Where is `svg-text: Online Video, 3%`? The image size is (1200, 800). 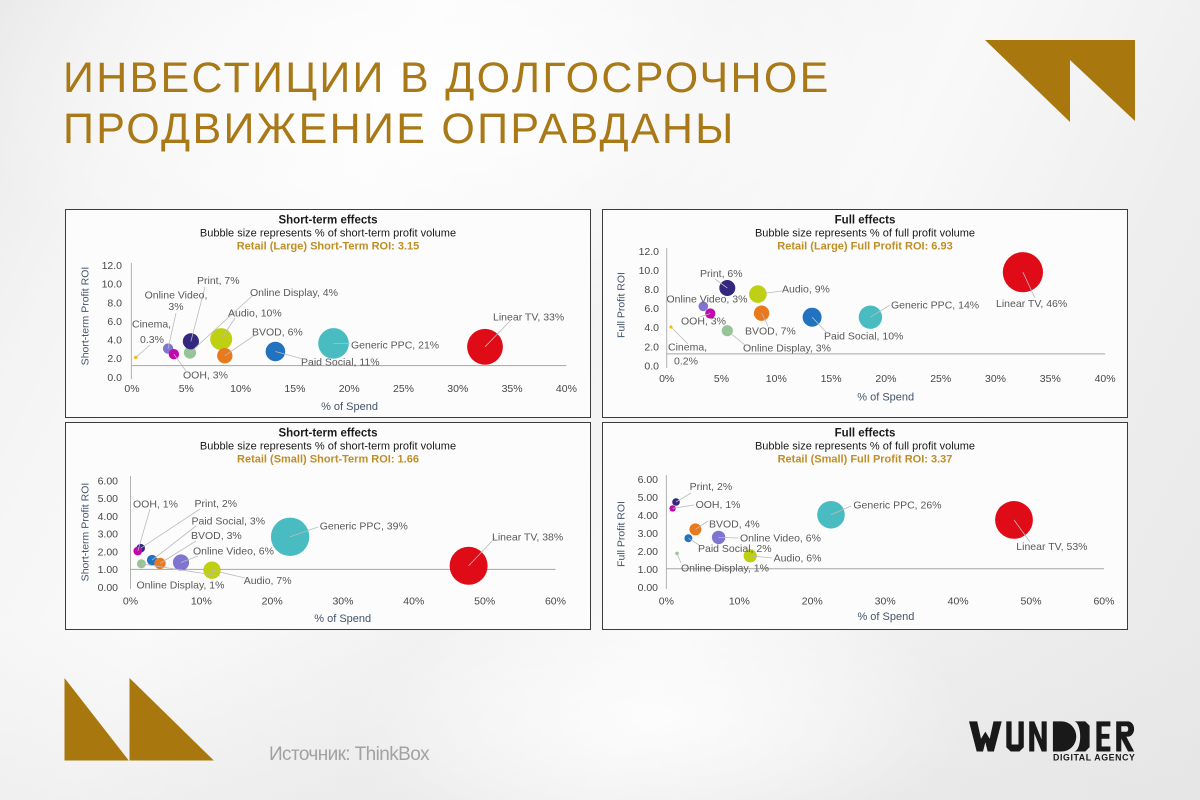
svg-text: Online Video, 3% is located at coordinates (706, 299).